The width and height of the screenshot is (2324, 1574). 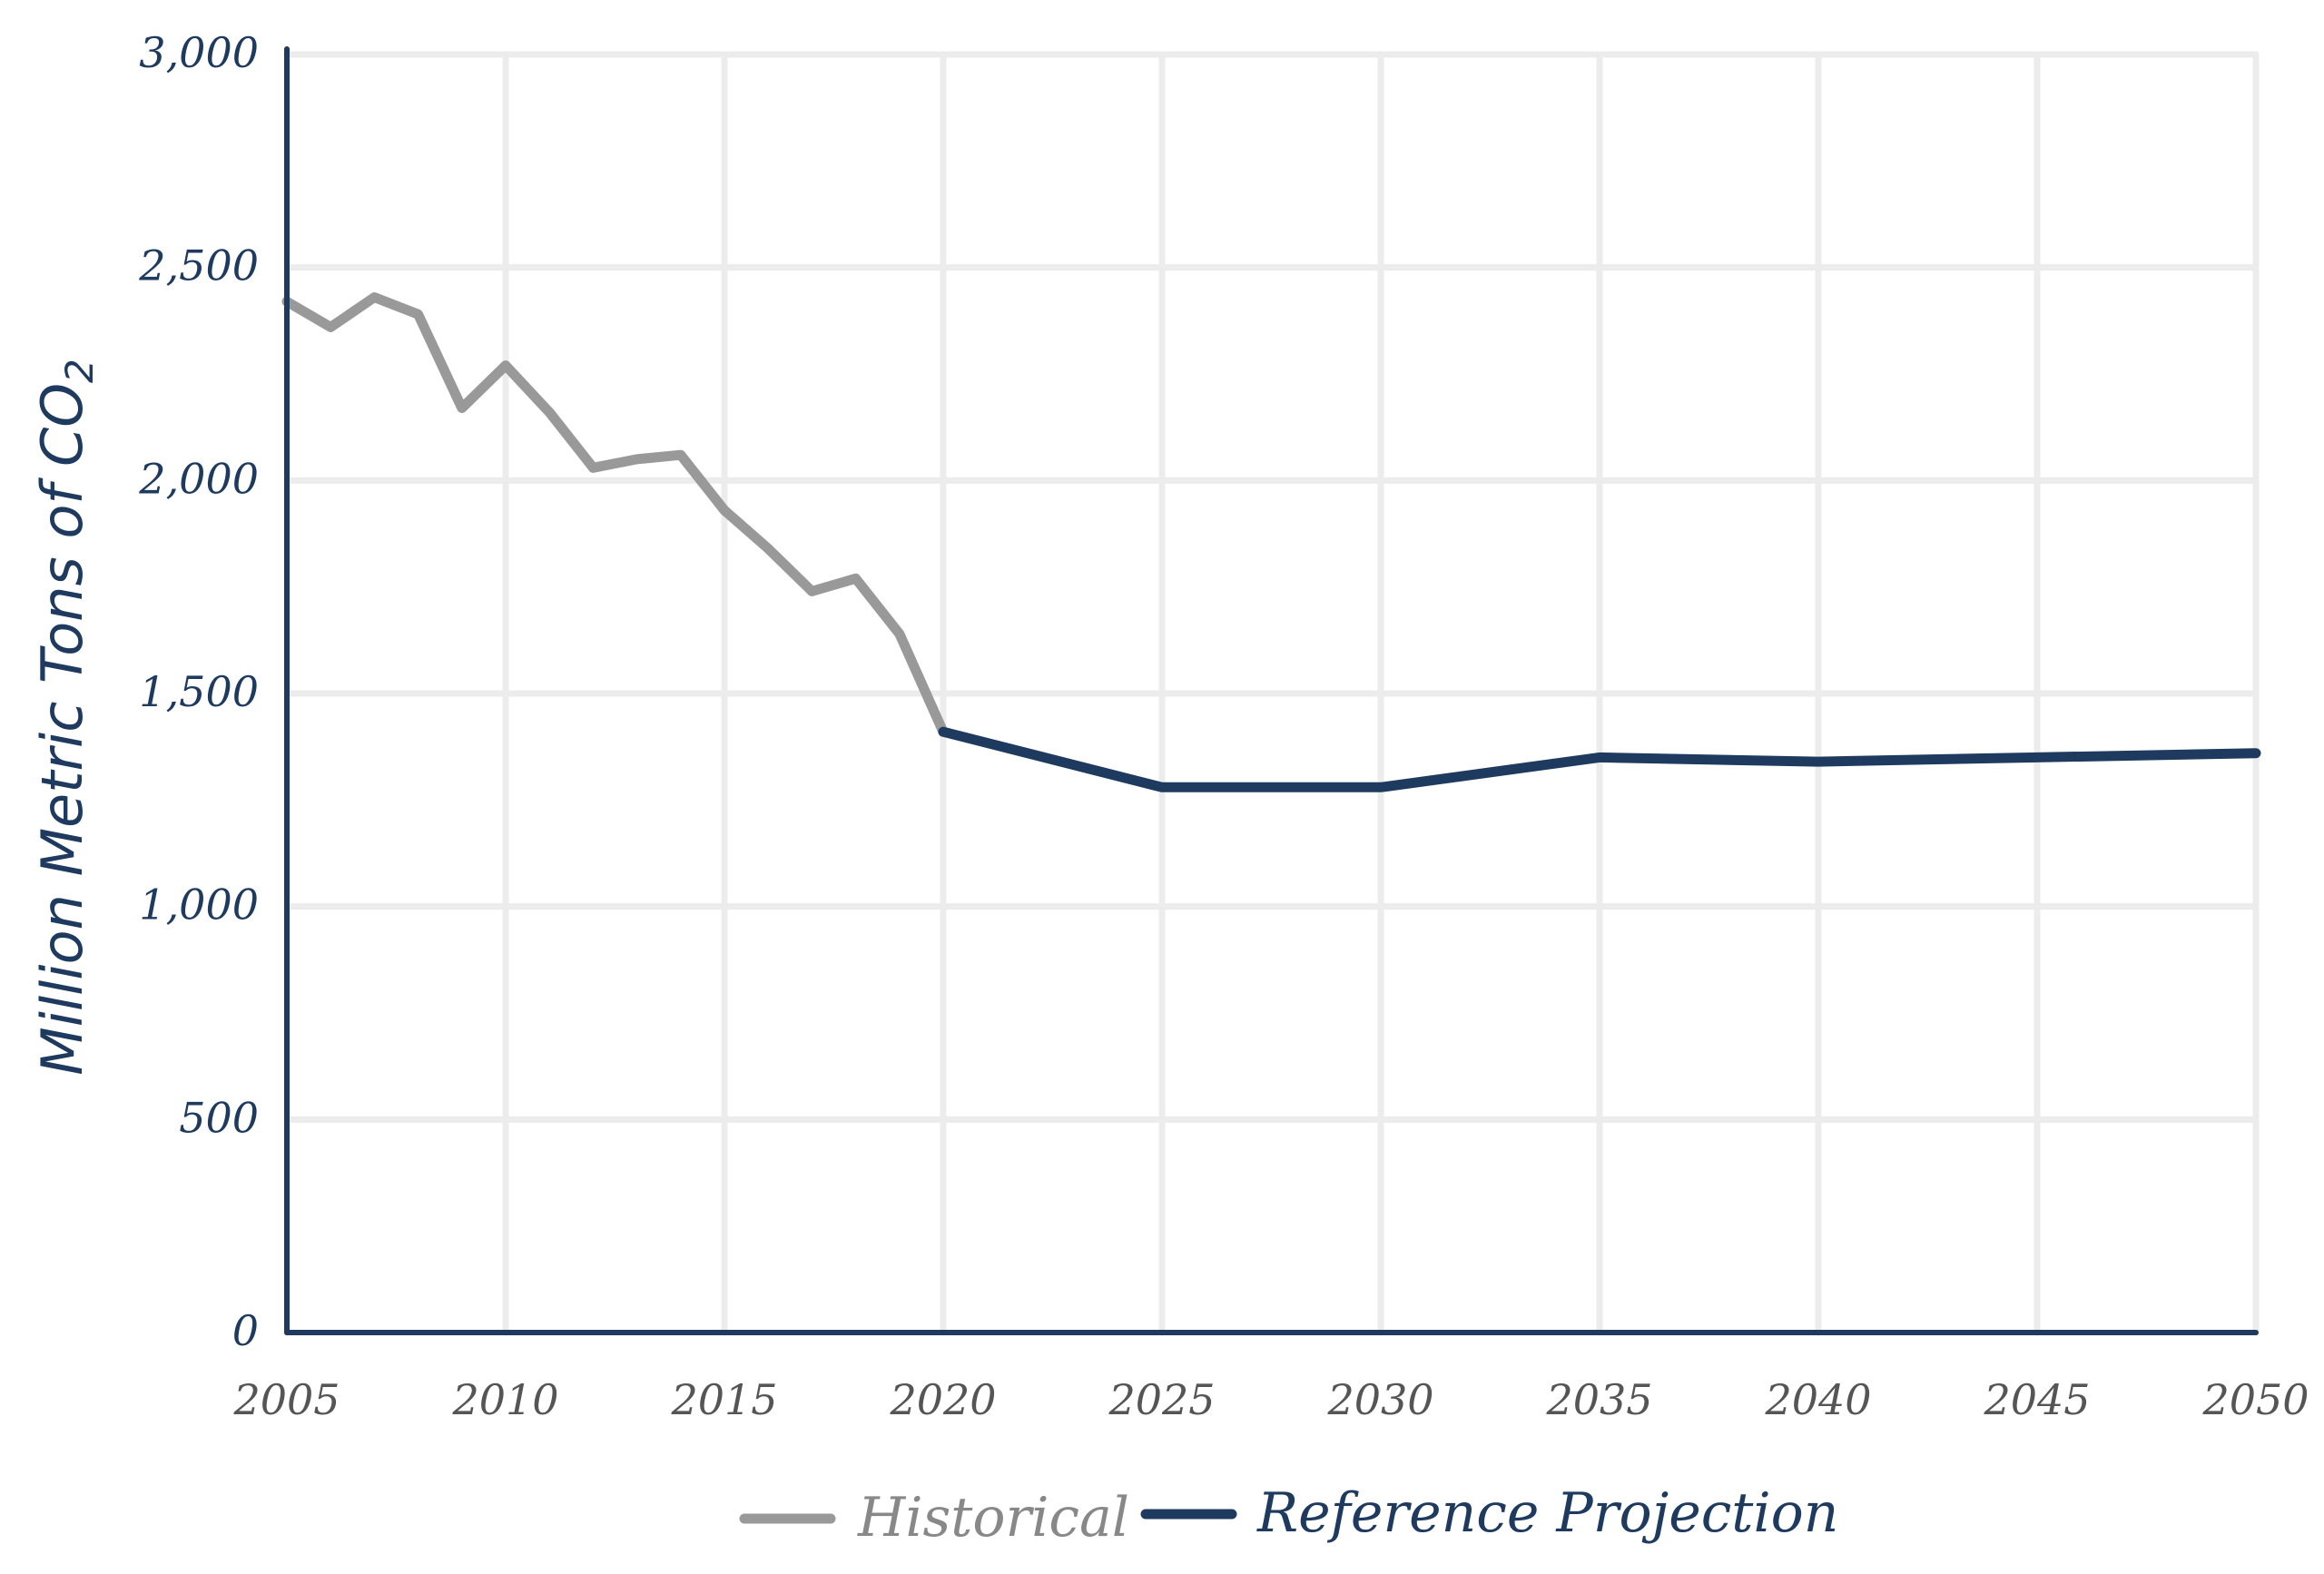 I want to click on x-tick-label: 2010, so click(x=504, y=1399).